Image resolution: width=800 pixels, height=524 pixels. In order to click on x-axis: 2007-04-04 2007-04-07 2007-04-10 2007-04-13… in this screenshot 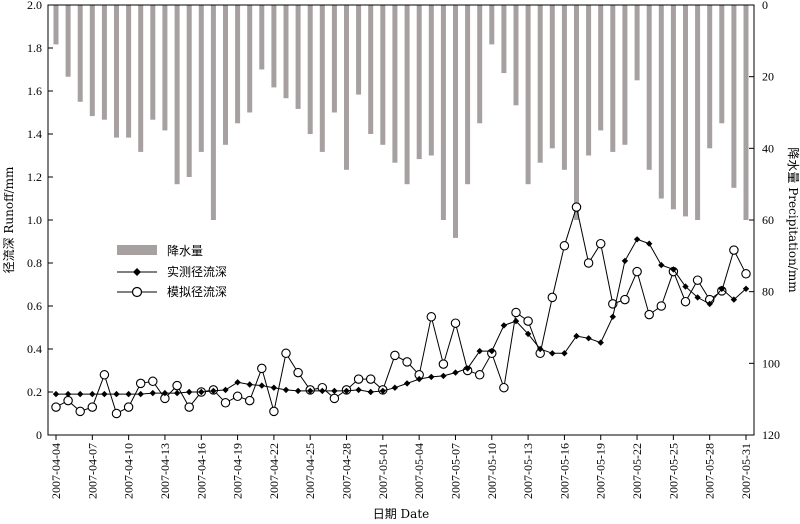, I will do `click(401, 467)`.